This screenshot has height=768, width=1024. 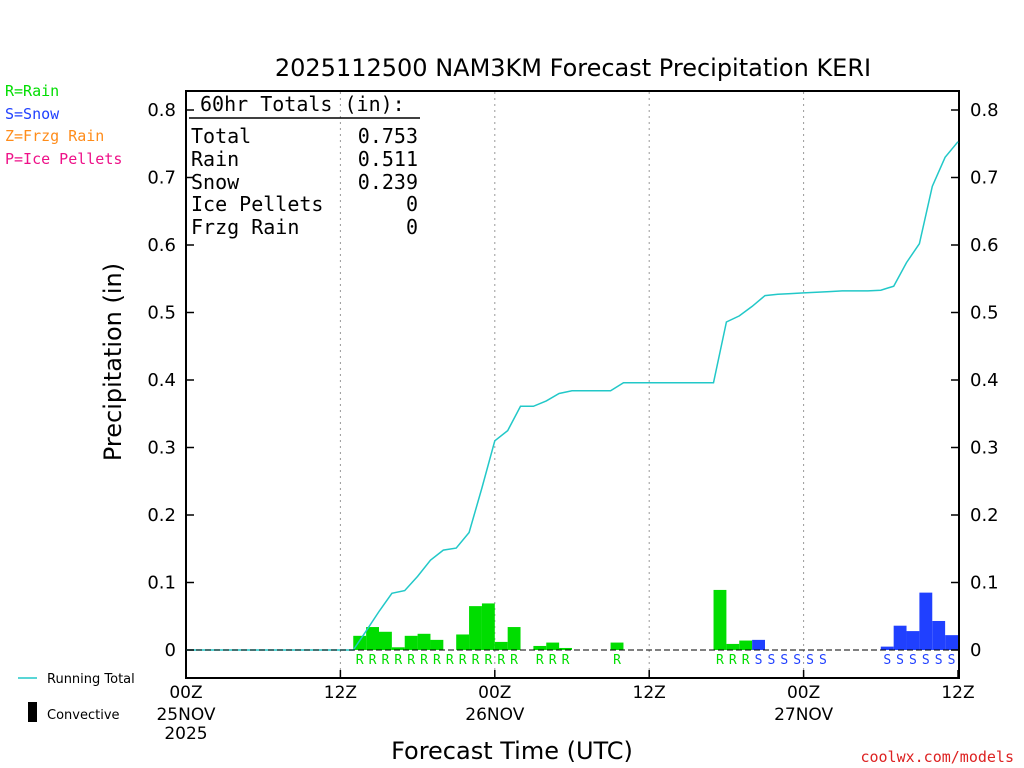 I want to click on x-tick-sublabel: 2025, so click(x=185, y=734).